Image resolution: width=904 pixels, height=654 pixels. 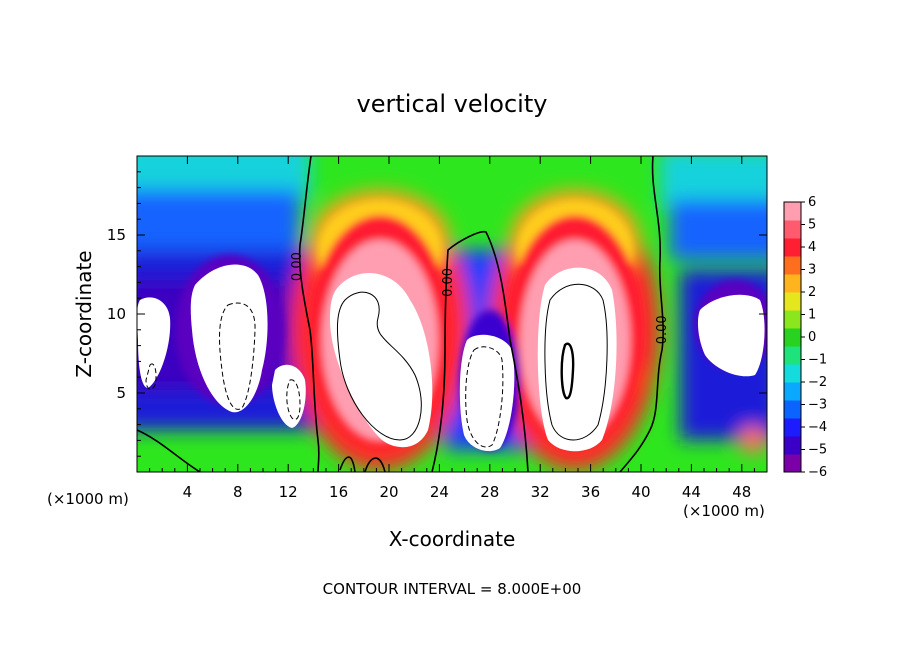 I want to click on y-tick-label: 10, so click(x=116, y=314).